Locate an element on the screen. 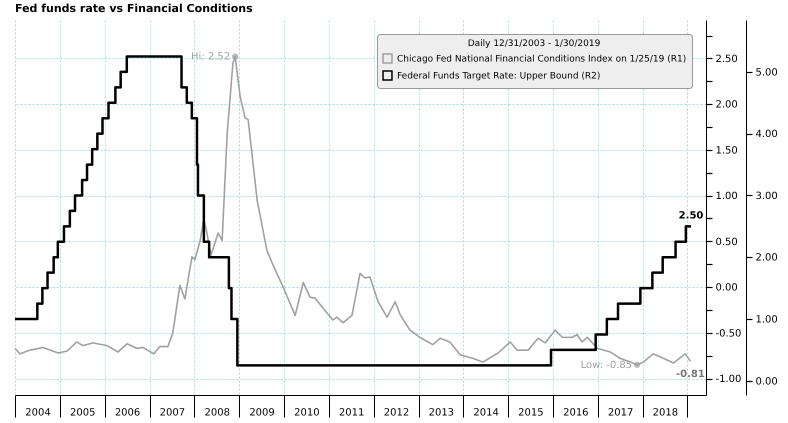 This screenshot has width=788, height=423. data-label: 2.50 is located at coordinates (691, 216).